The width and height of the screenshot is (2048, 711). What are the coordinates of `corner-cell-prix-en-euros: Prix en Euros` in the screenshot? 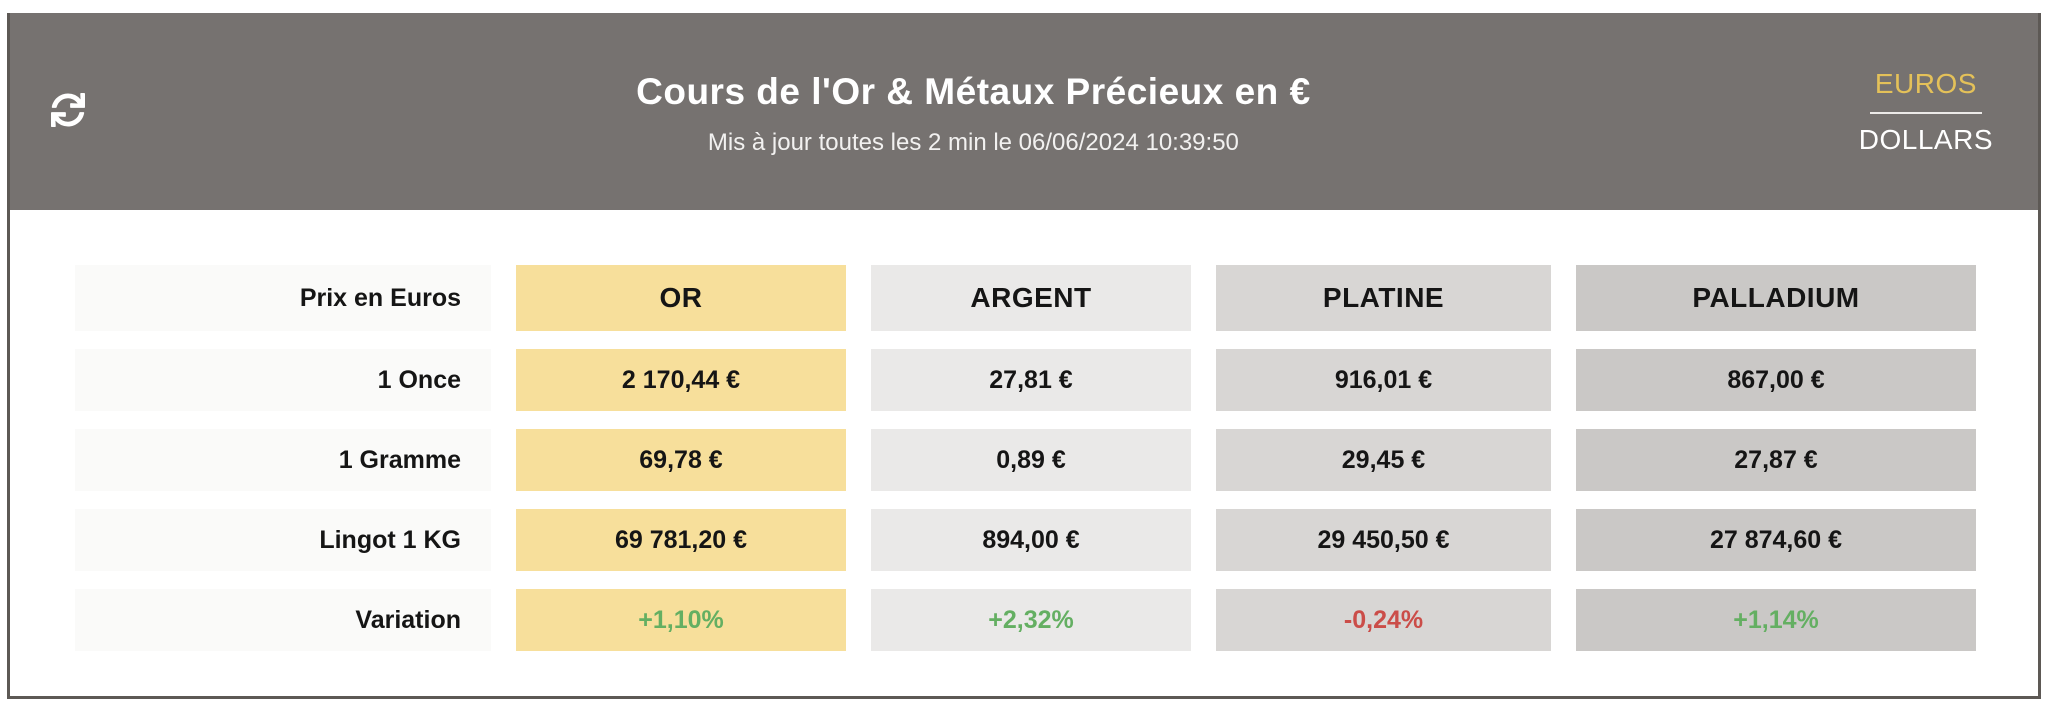 It's located at (283, 298).